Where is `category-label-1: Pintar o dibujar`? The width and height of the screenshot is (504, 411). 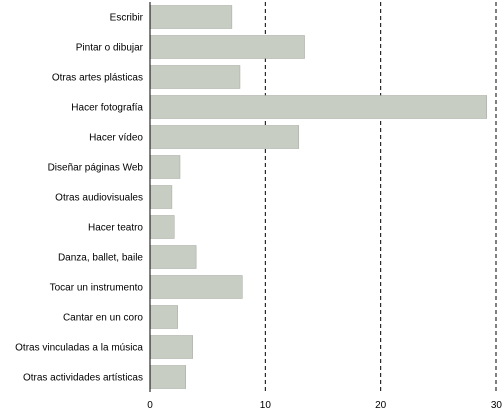 category-label-1: Pintar o dibujar is located at coordinates (110, 48).